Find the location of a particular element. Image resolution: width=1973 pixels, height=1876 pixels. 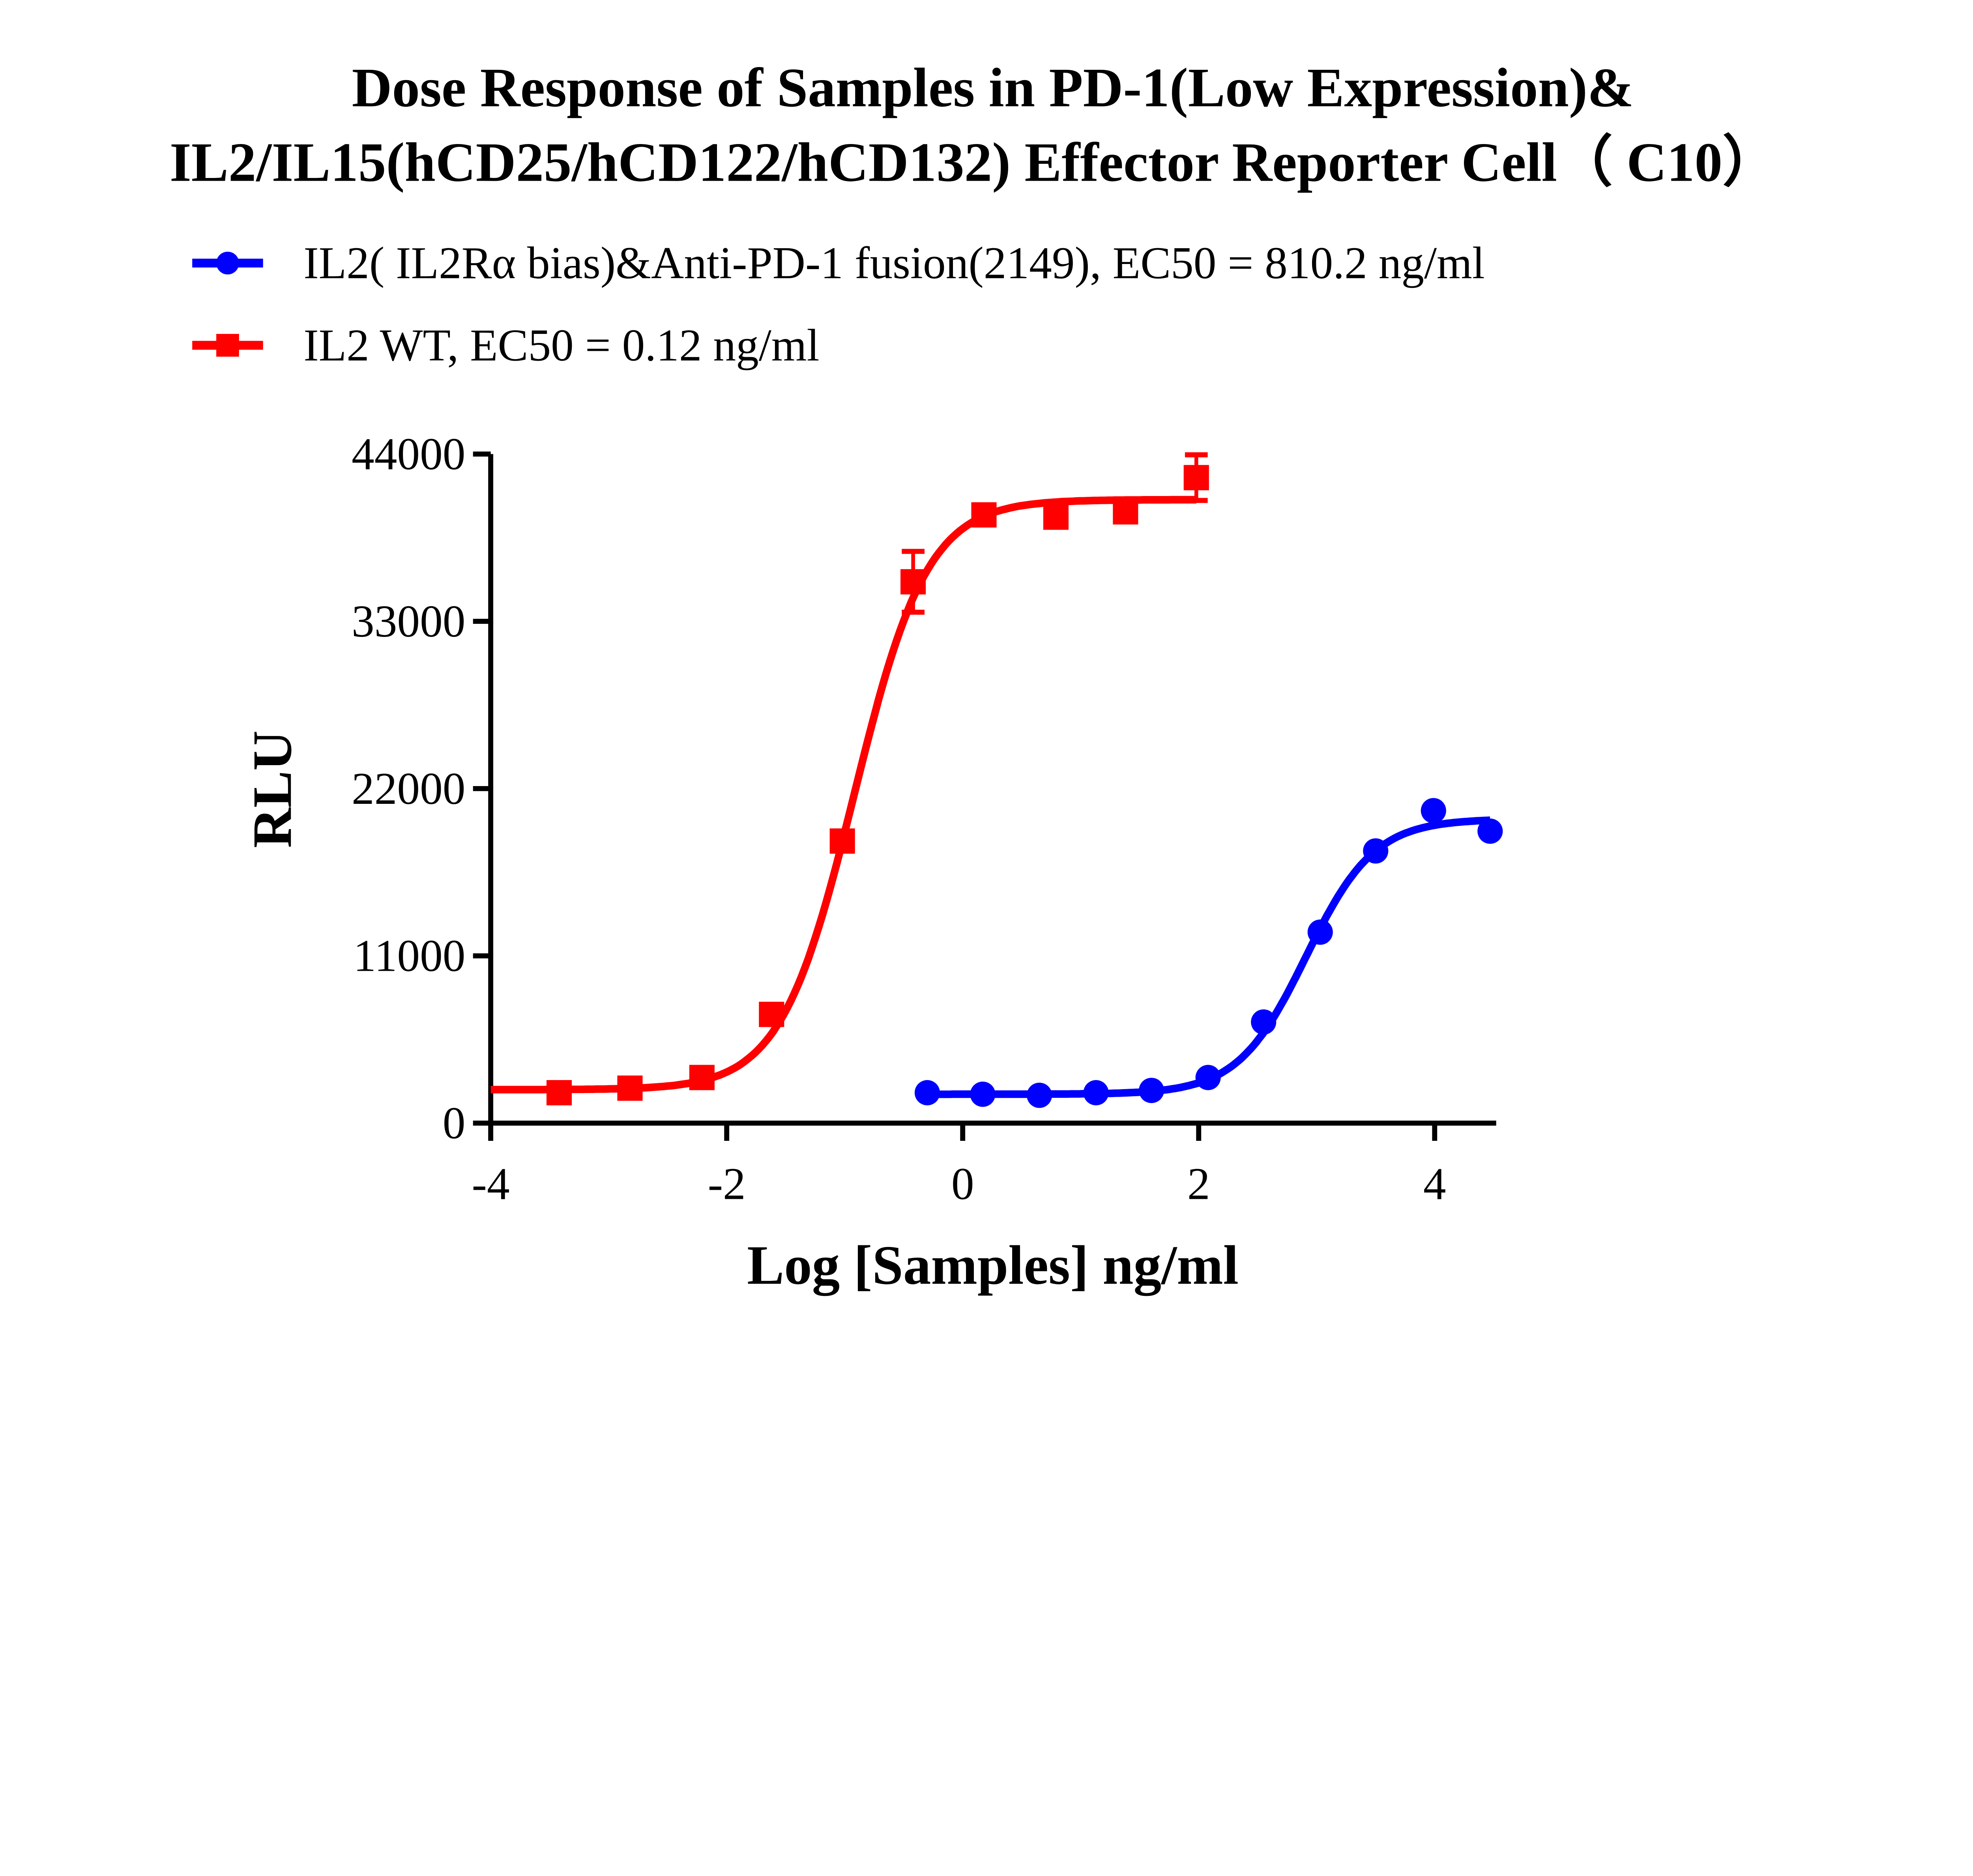

fit-curve-wt is located at coordinates (843, 794).